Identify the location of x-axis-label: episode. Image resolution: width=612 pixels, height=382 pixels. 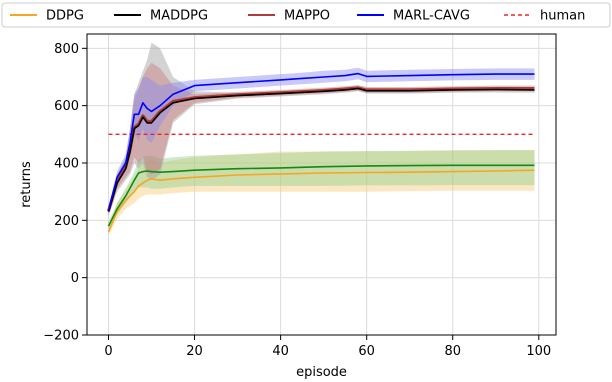
(321, 372).